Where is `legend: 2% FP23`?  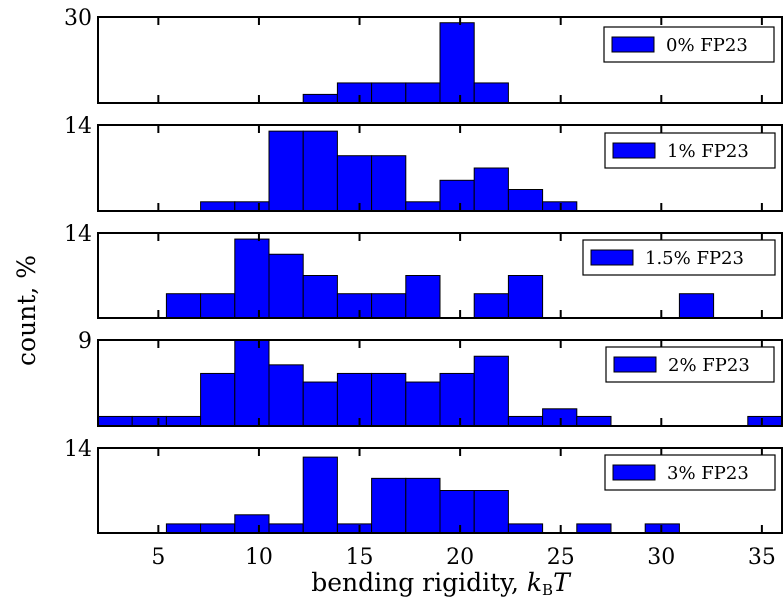 legend: 2% FP23 is located at coordinates (690, 364).